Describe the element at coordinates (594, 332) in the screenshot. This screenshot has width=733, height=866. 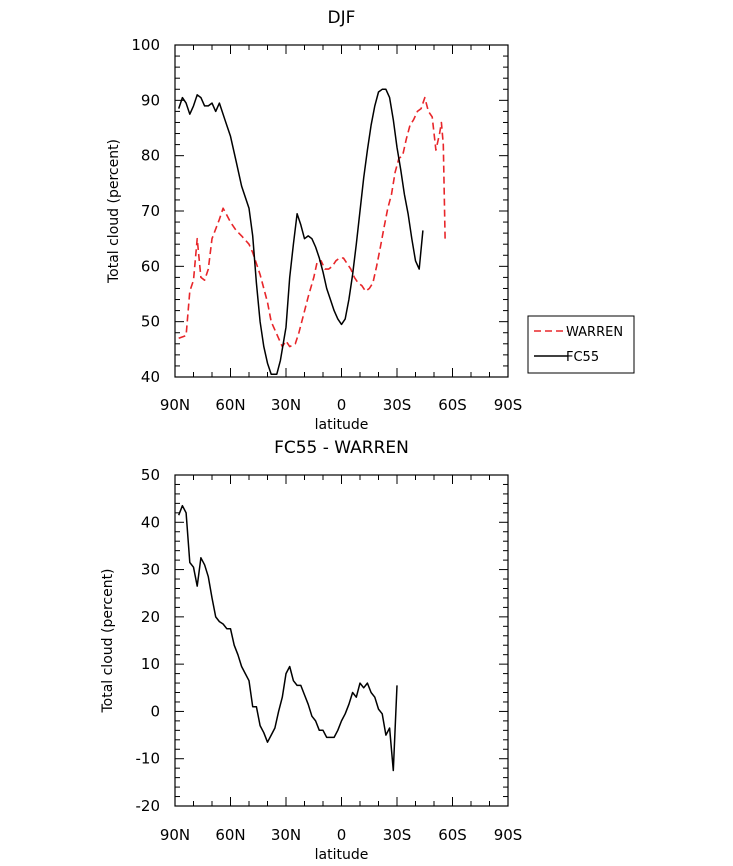
I see `legend-entry-warren: WARREN` at that location.